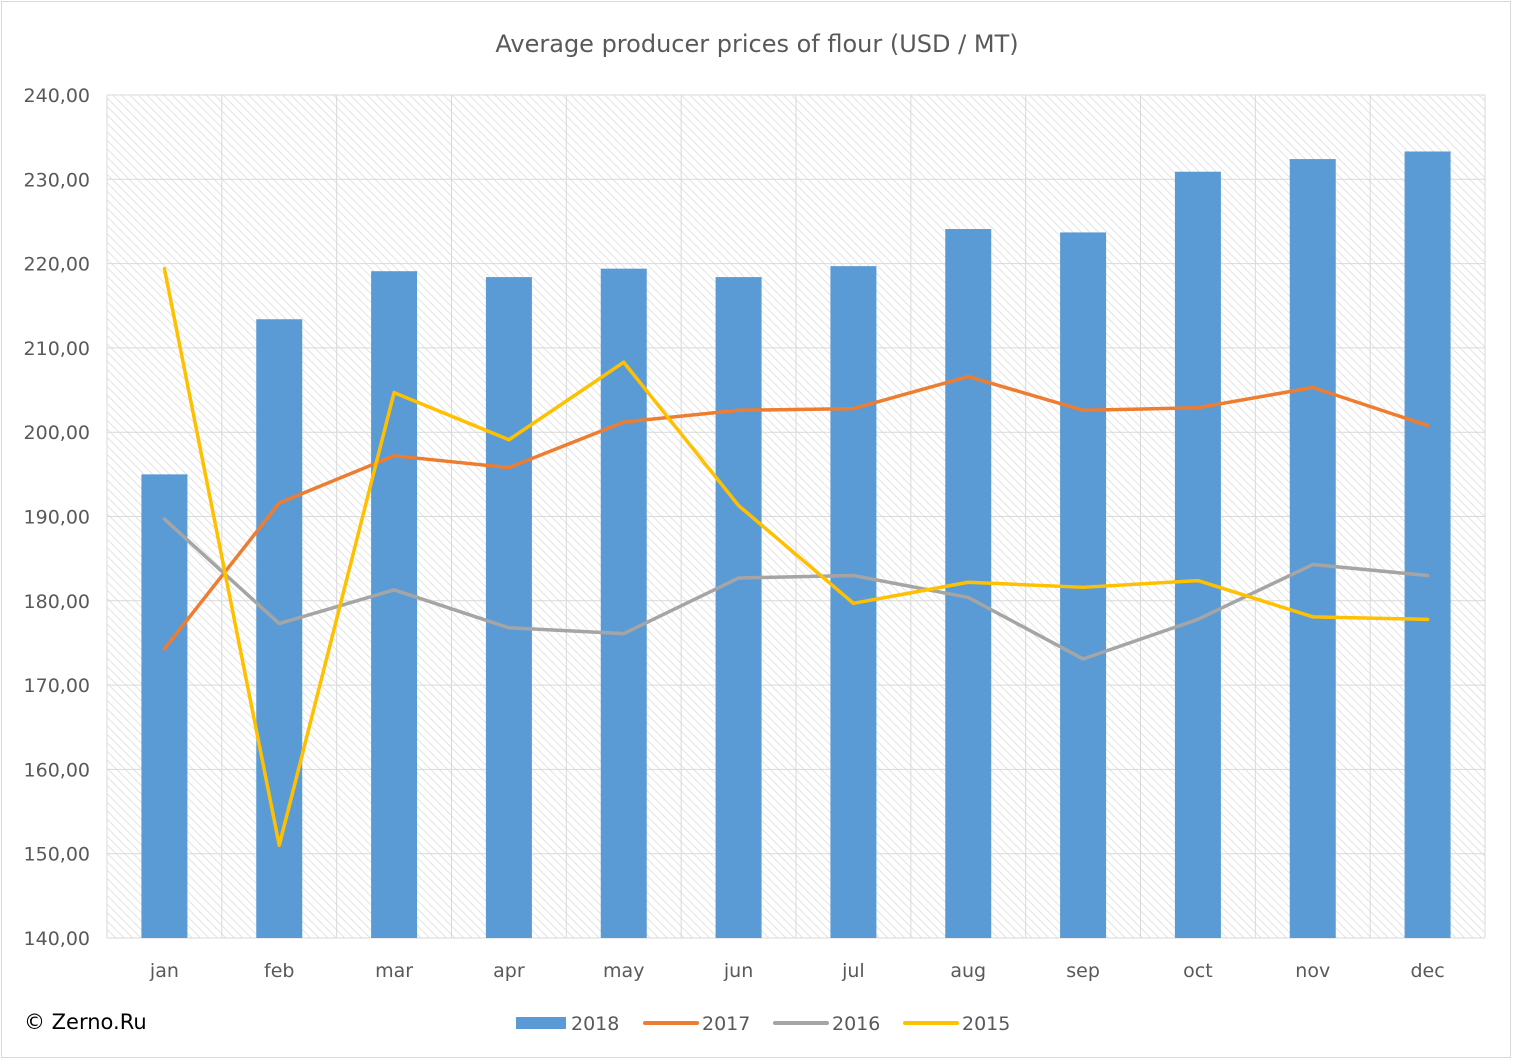 The height and width of the screenshot is (1061, 1514). What do you see at coordinates (57, 939) in the screenshot?
I see `y-tick-label: 140,00` at bounding box center [57, 939].